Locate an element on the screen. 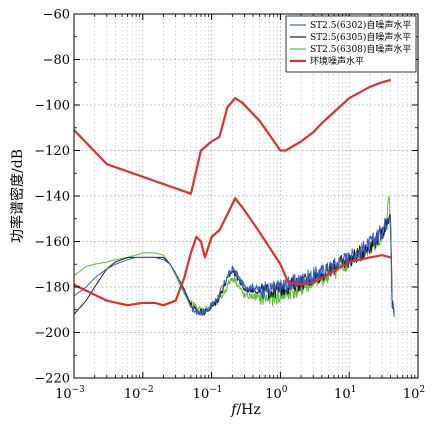  x-tick-label-exponent: 1 is located at coordinates (354, 390).